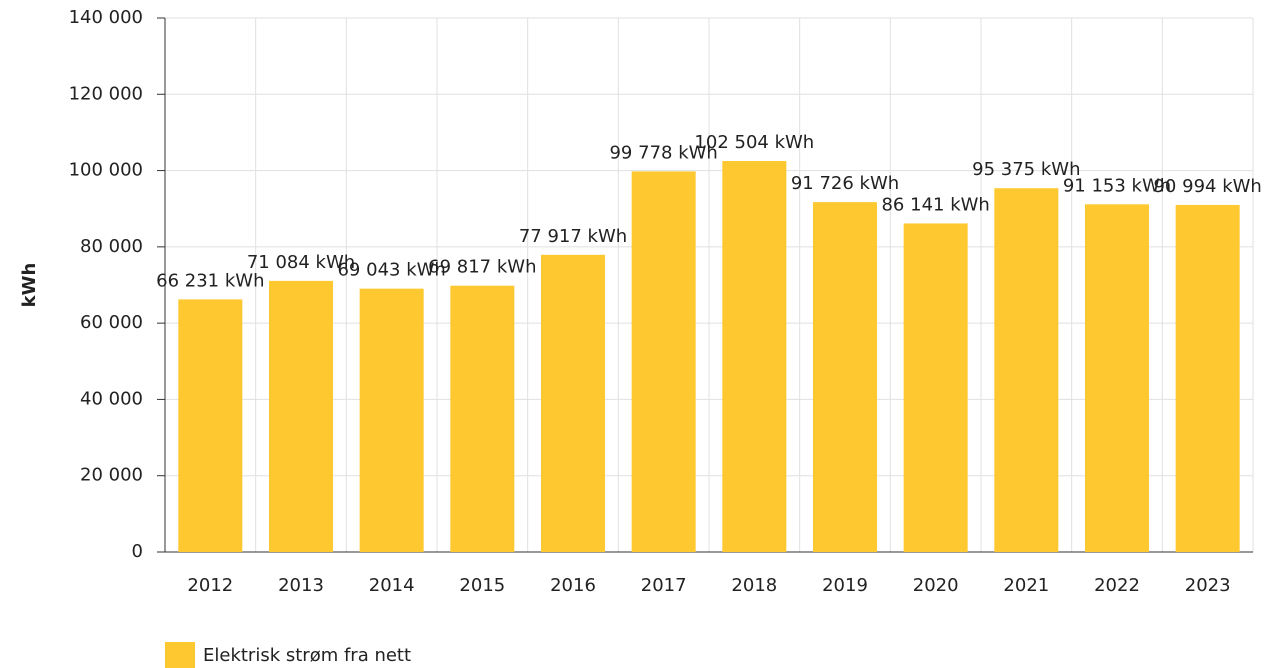 The width and height of the screenshot is (1288, 668). Describe the element at coordinates (1117, 585) in the screenshot. I see `x-tick-label: 2022` at that location.